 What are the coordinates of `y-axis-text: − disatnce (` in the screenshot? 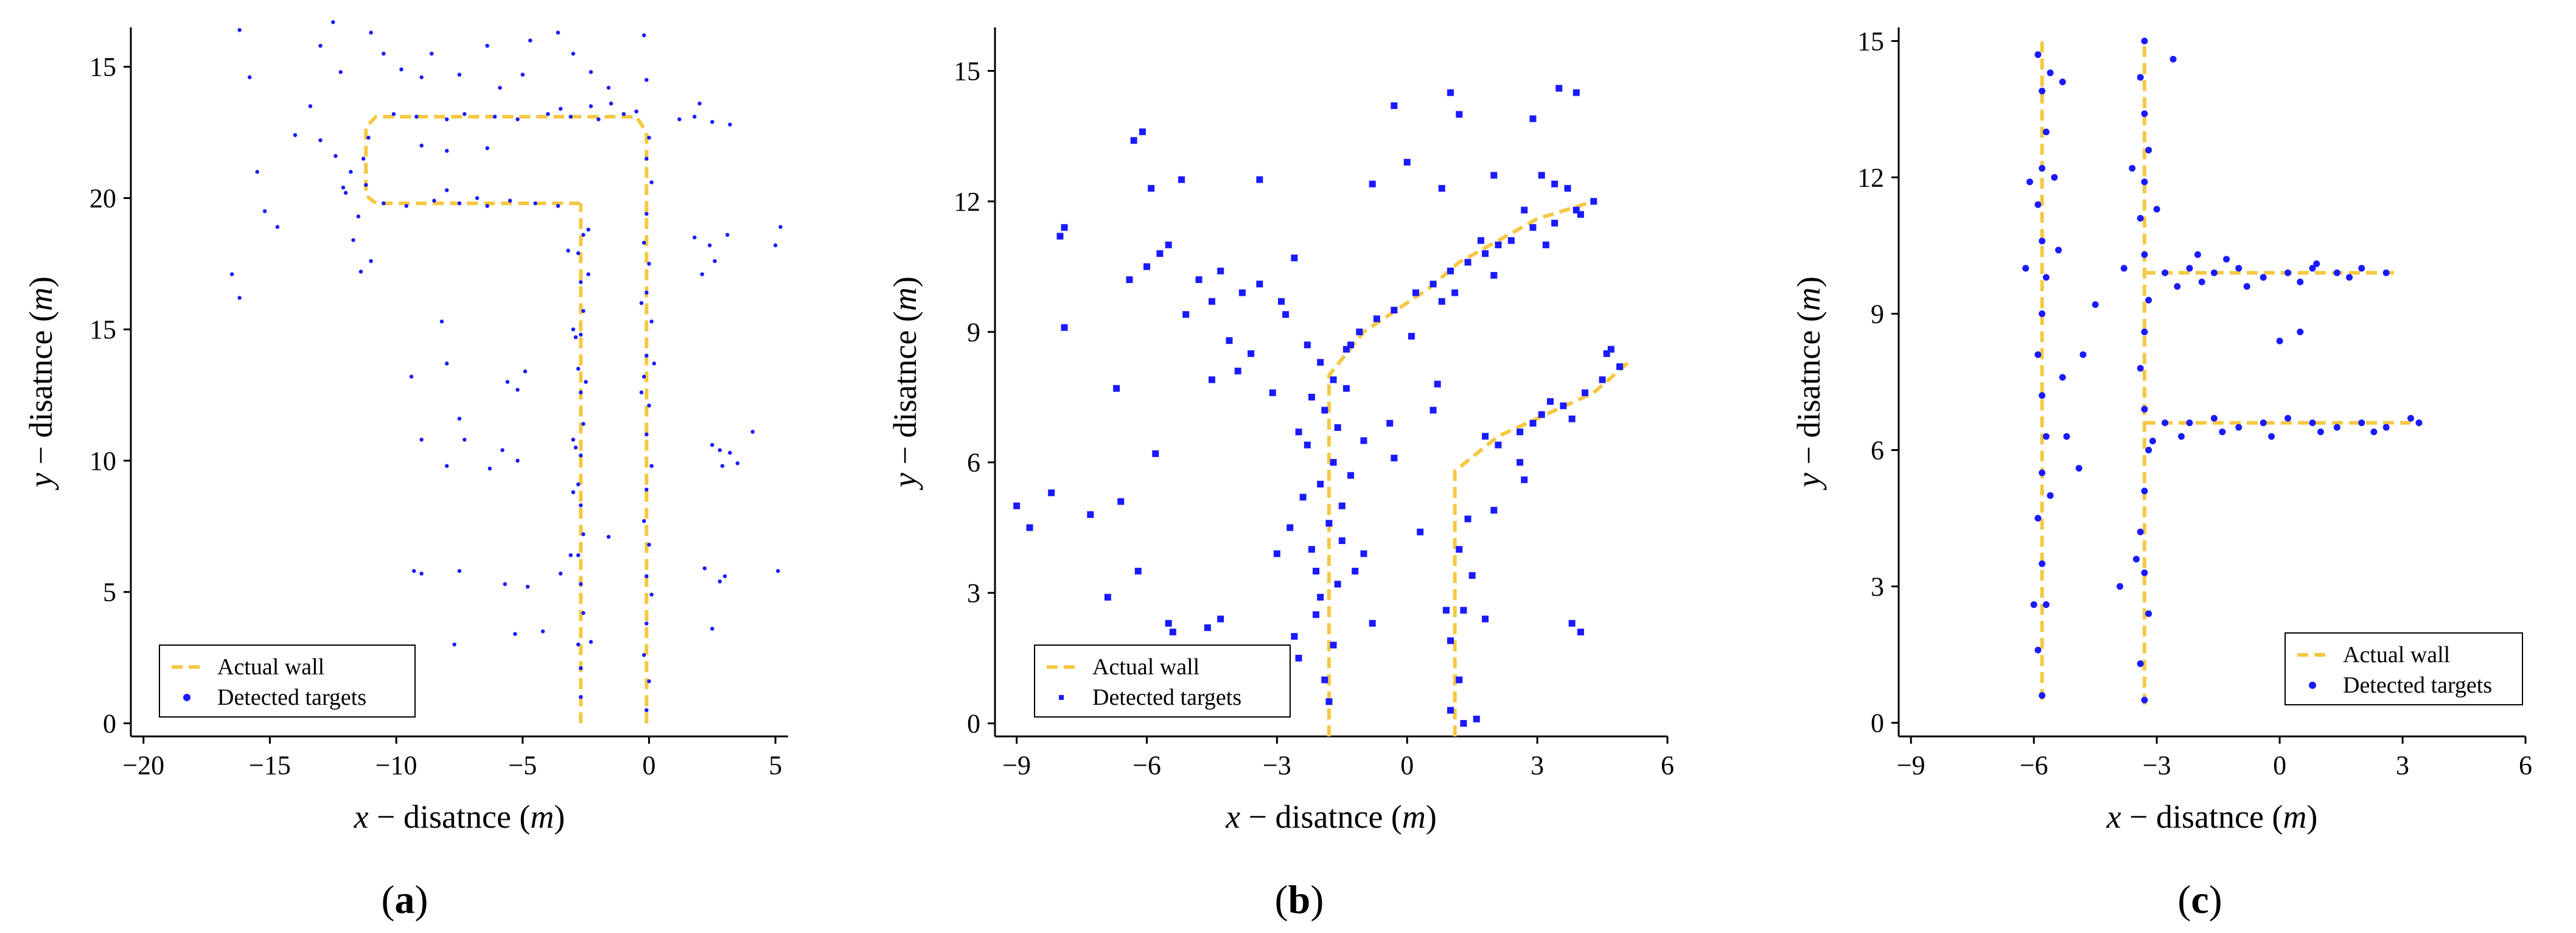 It's located at (905, 392).